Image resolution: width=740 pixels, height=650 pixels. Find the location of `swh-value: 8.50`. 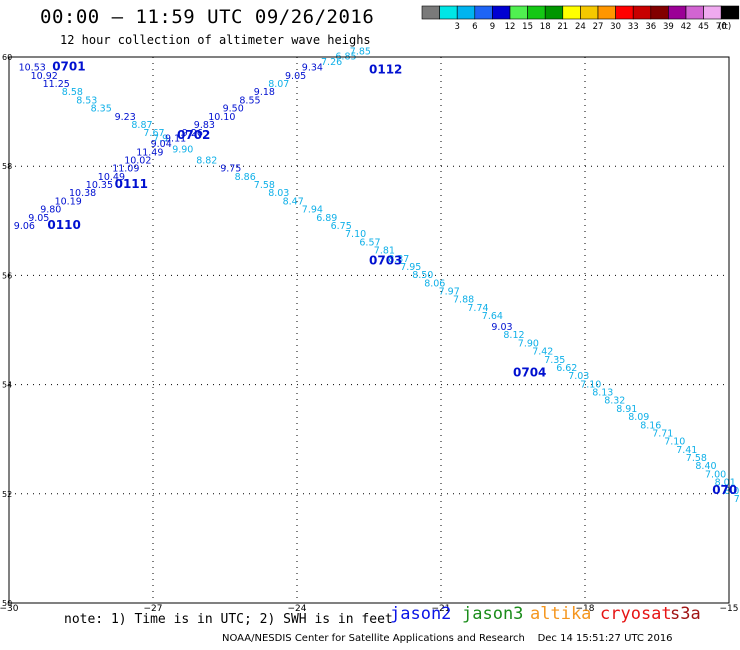

swh-value: 8.50 is located at coordinates (422, 275).